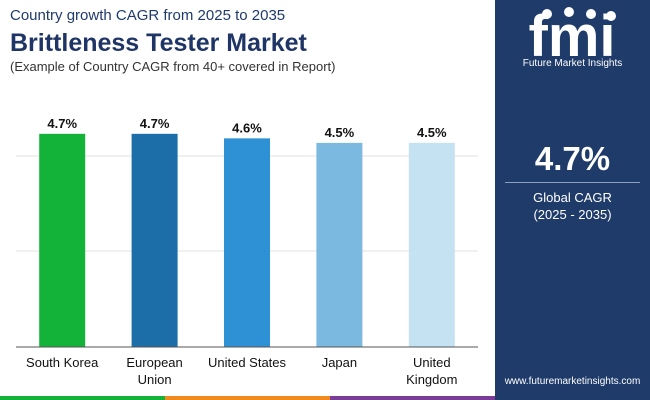 The image size is (650, 400). What do you see at coordinates (247, 127) in the screenshot?
I see `data-label: 4.6%` at bounding box center [247, 127].